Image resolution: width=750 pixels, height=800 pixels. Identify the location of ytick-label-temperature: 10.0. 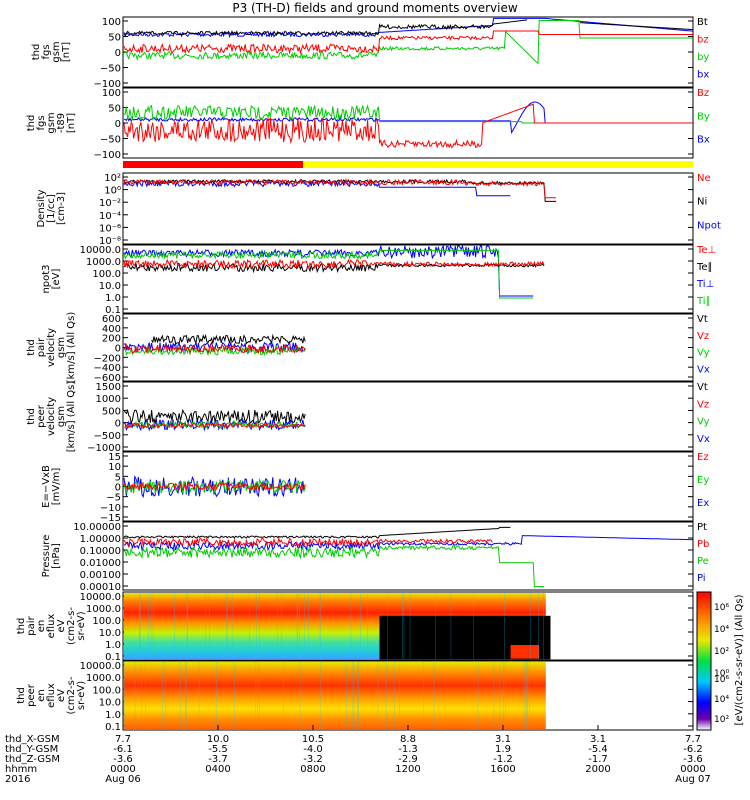
(110, 286).